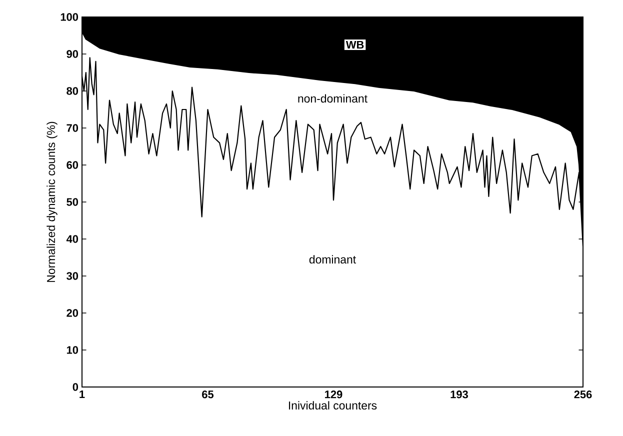  Describe the element at coordinates (72, 91) in the screenshot. I see `y-tick-label: 80` at that location.